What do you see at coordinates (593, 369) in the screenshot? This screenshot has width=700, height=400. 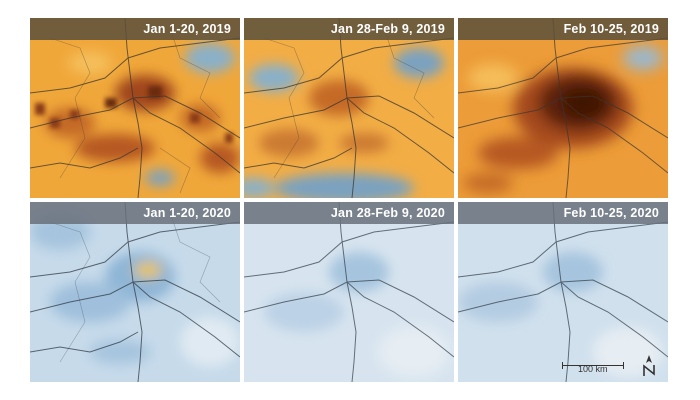 I see `scale-label: 100 km` at bounding box center [593, 369].